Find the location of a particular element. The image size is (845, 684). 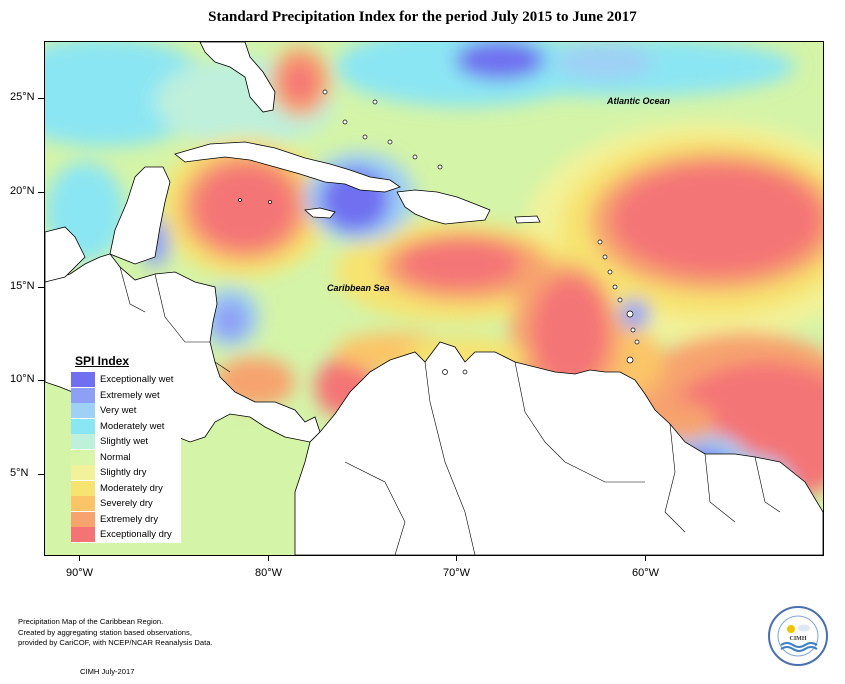

legend-label: Normal is located at coordinates (115, 457).